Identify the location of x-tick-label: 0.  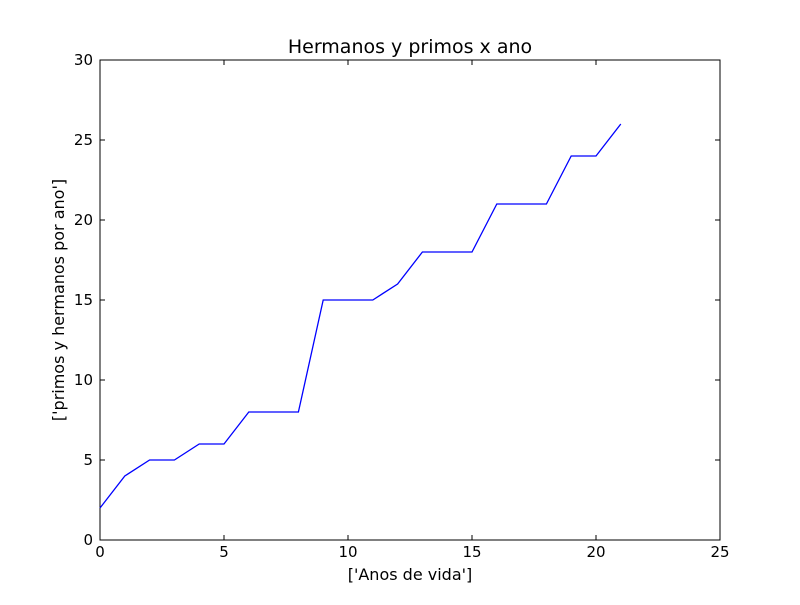
(100, 552).